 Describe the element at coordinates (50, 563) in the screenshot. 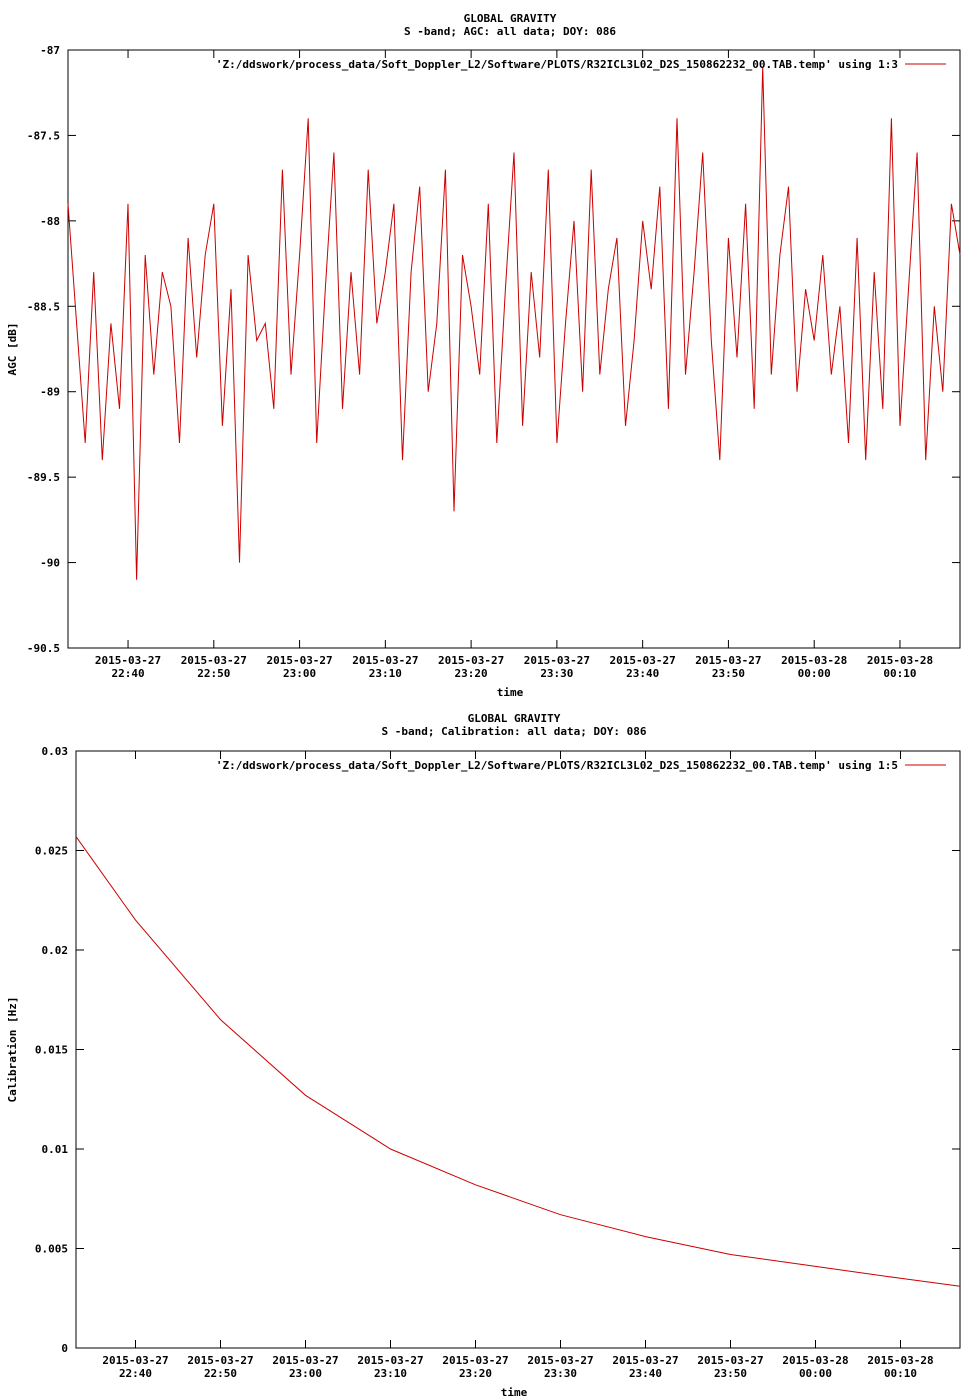

I see `y-tick-label: -90` at that location.